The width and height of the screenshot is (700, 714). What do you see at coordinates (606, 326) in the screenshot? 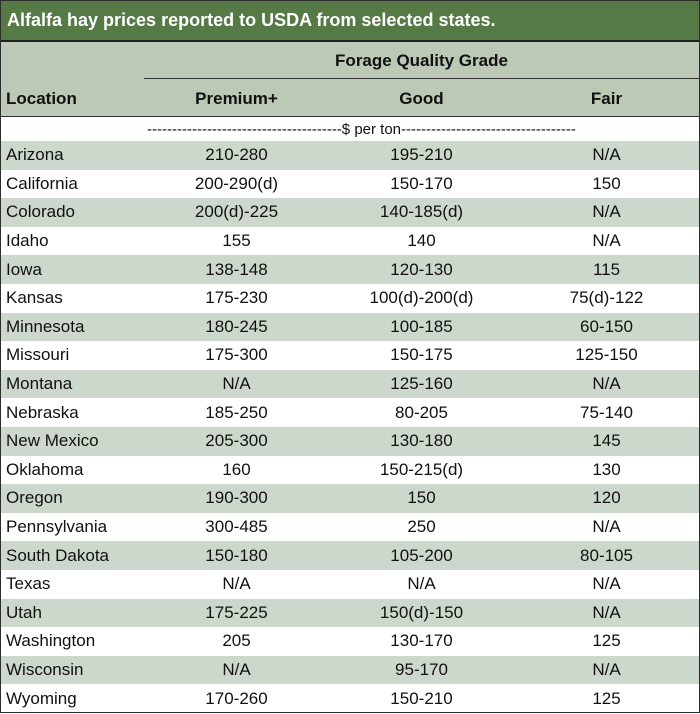
I see `fair-price-cell: 60-150` at bounding box center [606, 326].